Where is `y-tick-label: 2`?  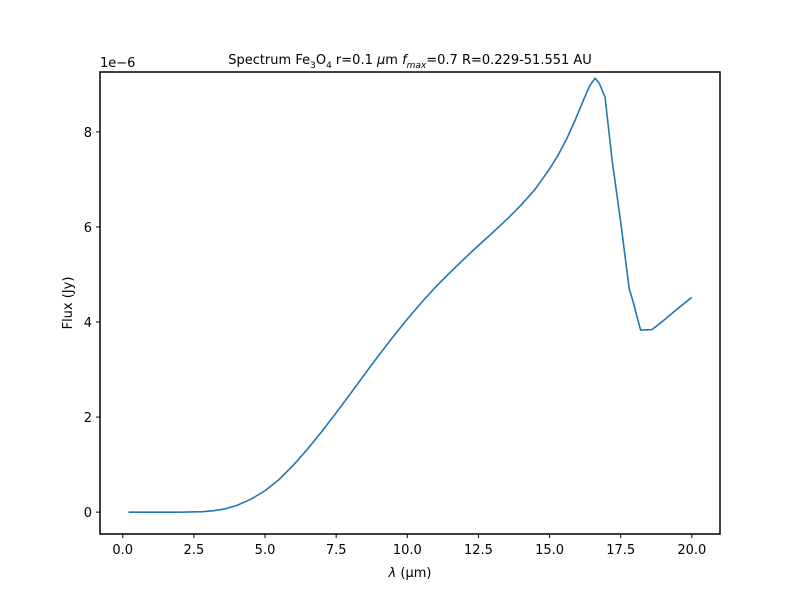 y-tick-label: 2 is located at coordinates (88, 418).